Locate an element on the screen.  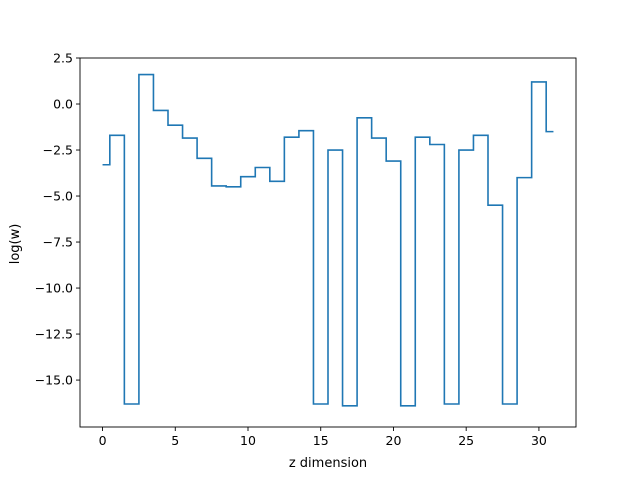
x-tick-label: 5 is located at coordinates (175, 440).